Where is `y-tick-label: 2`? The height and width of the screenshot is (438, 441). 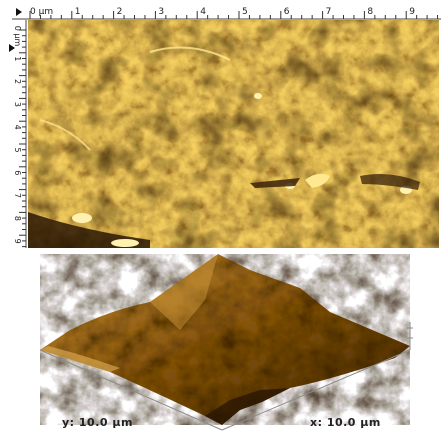 y-tick-label: 2 is located at coordinates (17, 81).